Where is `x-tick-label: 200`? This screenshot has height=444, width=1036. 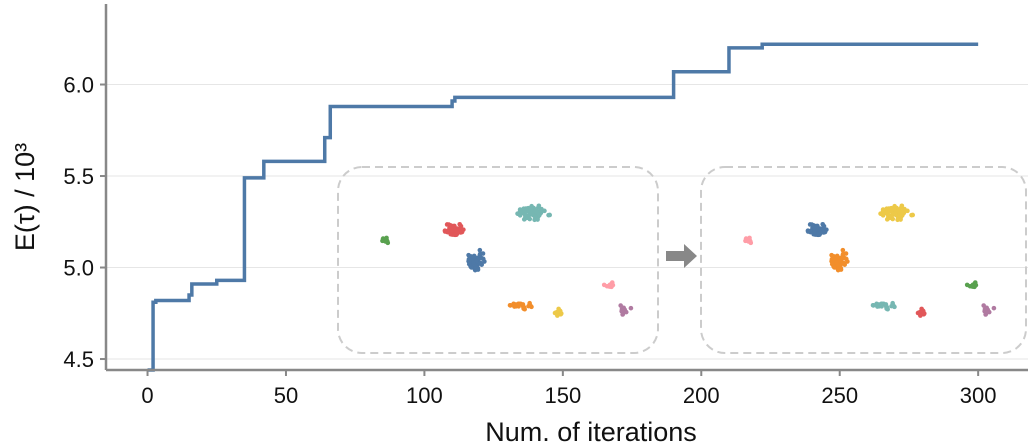 x-tick-label: 200 is located at coordinates (701, 395).